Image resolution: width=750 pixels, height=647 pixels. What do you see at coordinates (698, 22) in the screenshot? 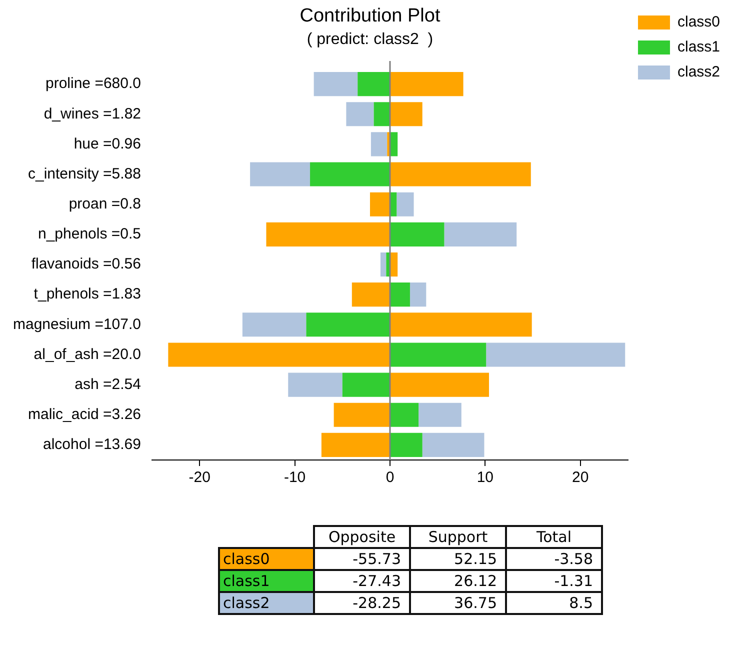
I see `legend-label: class0` at bounding box center [698, 22].